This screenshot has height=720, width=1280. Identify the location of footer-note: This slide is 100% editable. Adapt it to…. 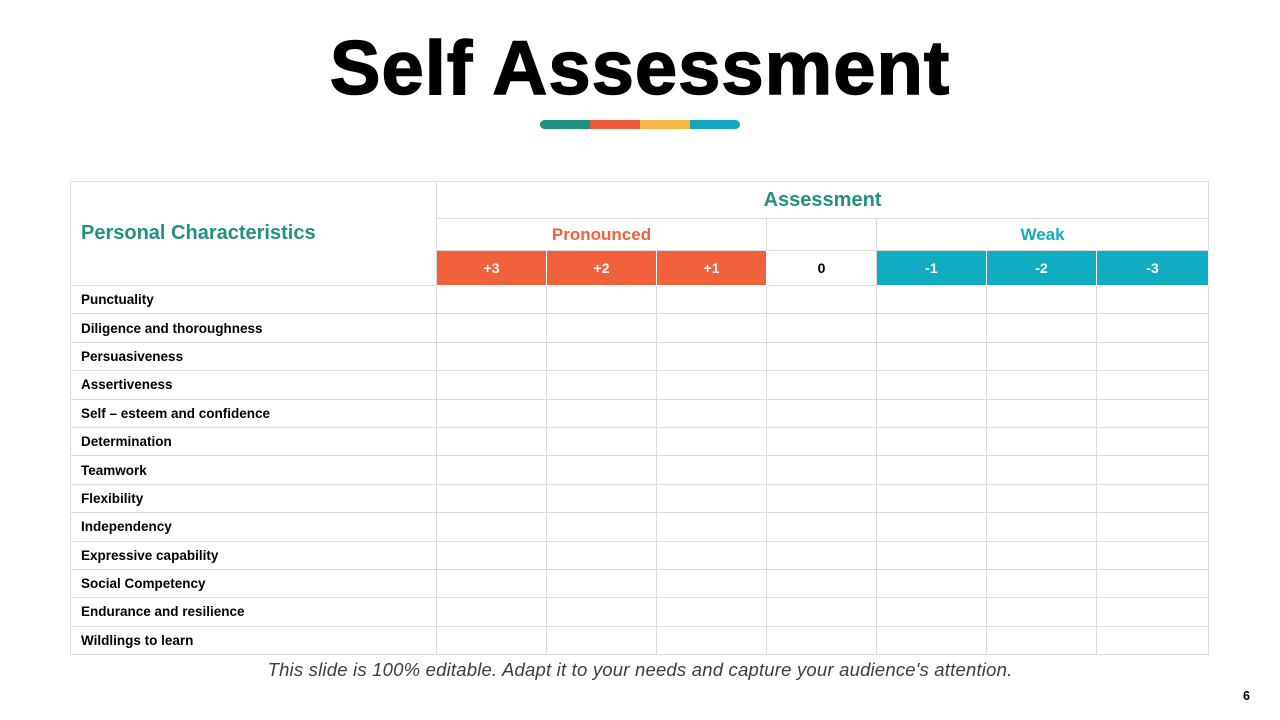
(640, 669).